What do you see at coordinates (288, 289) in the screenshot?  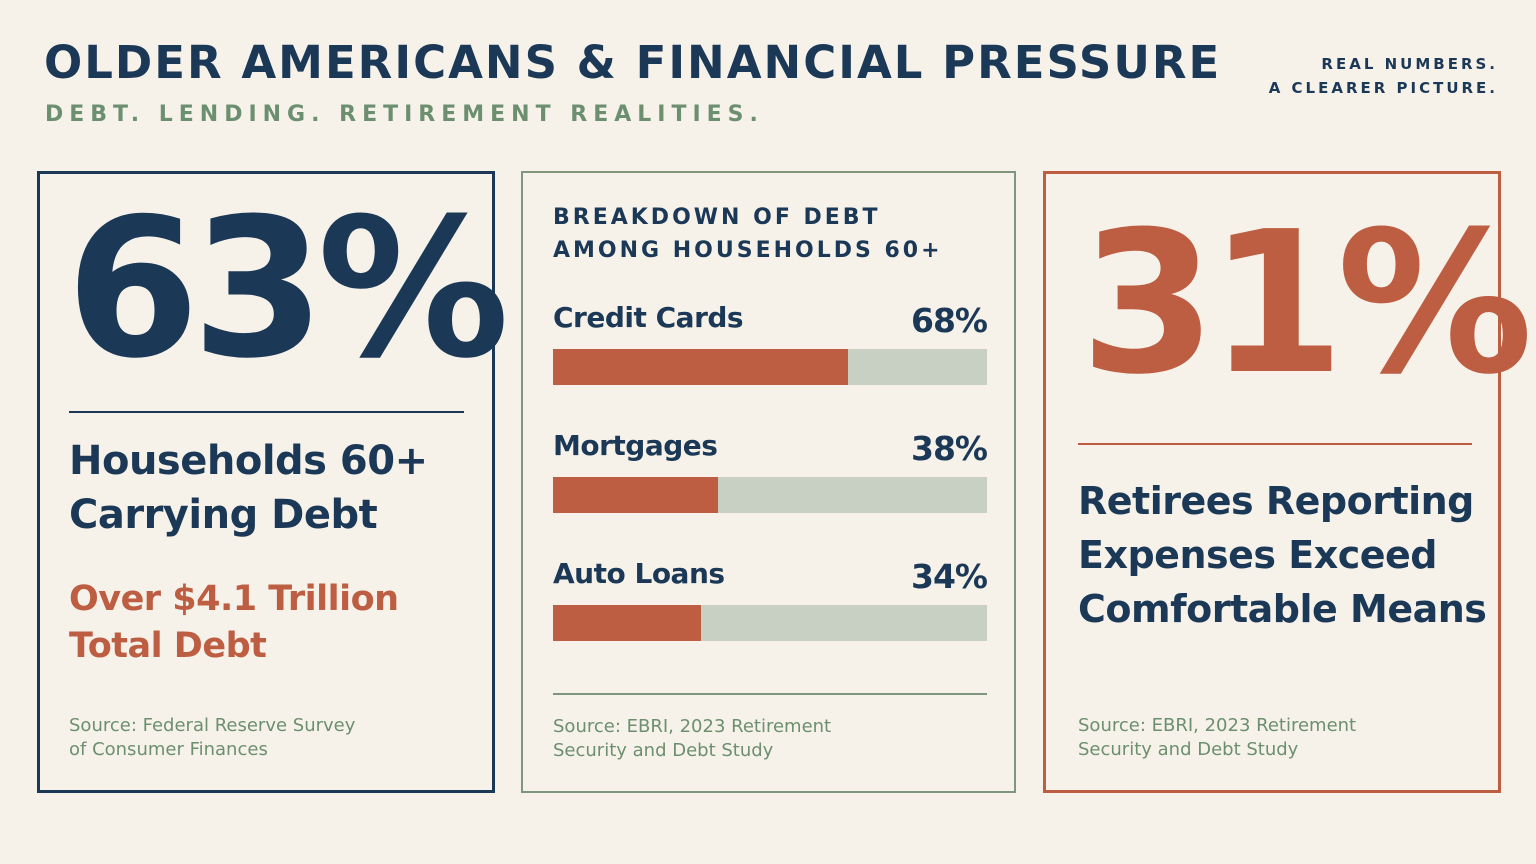 I see `households-debt-stat: 63%` at bounding box center [288, 289].